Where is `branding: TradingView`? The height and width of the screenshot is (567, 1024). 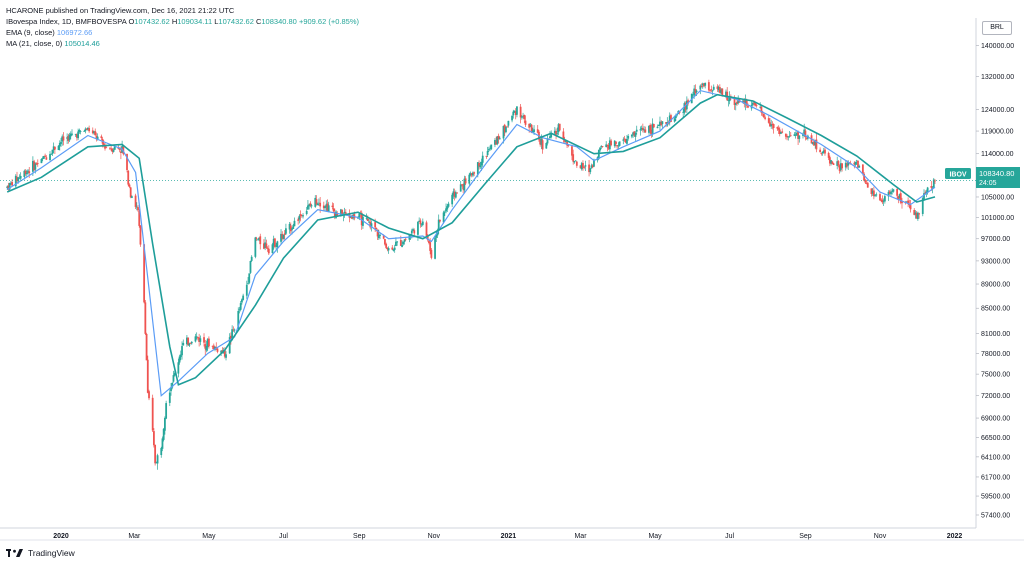
branding: TradingView is located at coordinates (40, 553).